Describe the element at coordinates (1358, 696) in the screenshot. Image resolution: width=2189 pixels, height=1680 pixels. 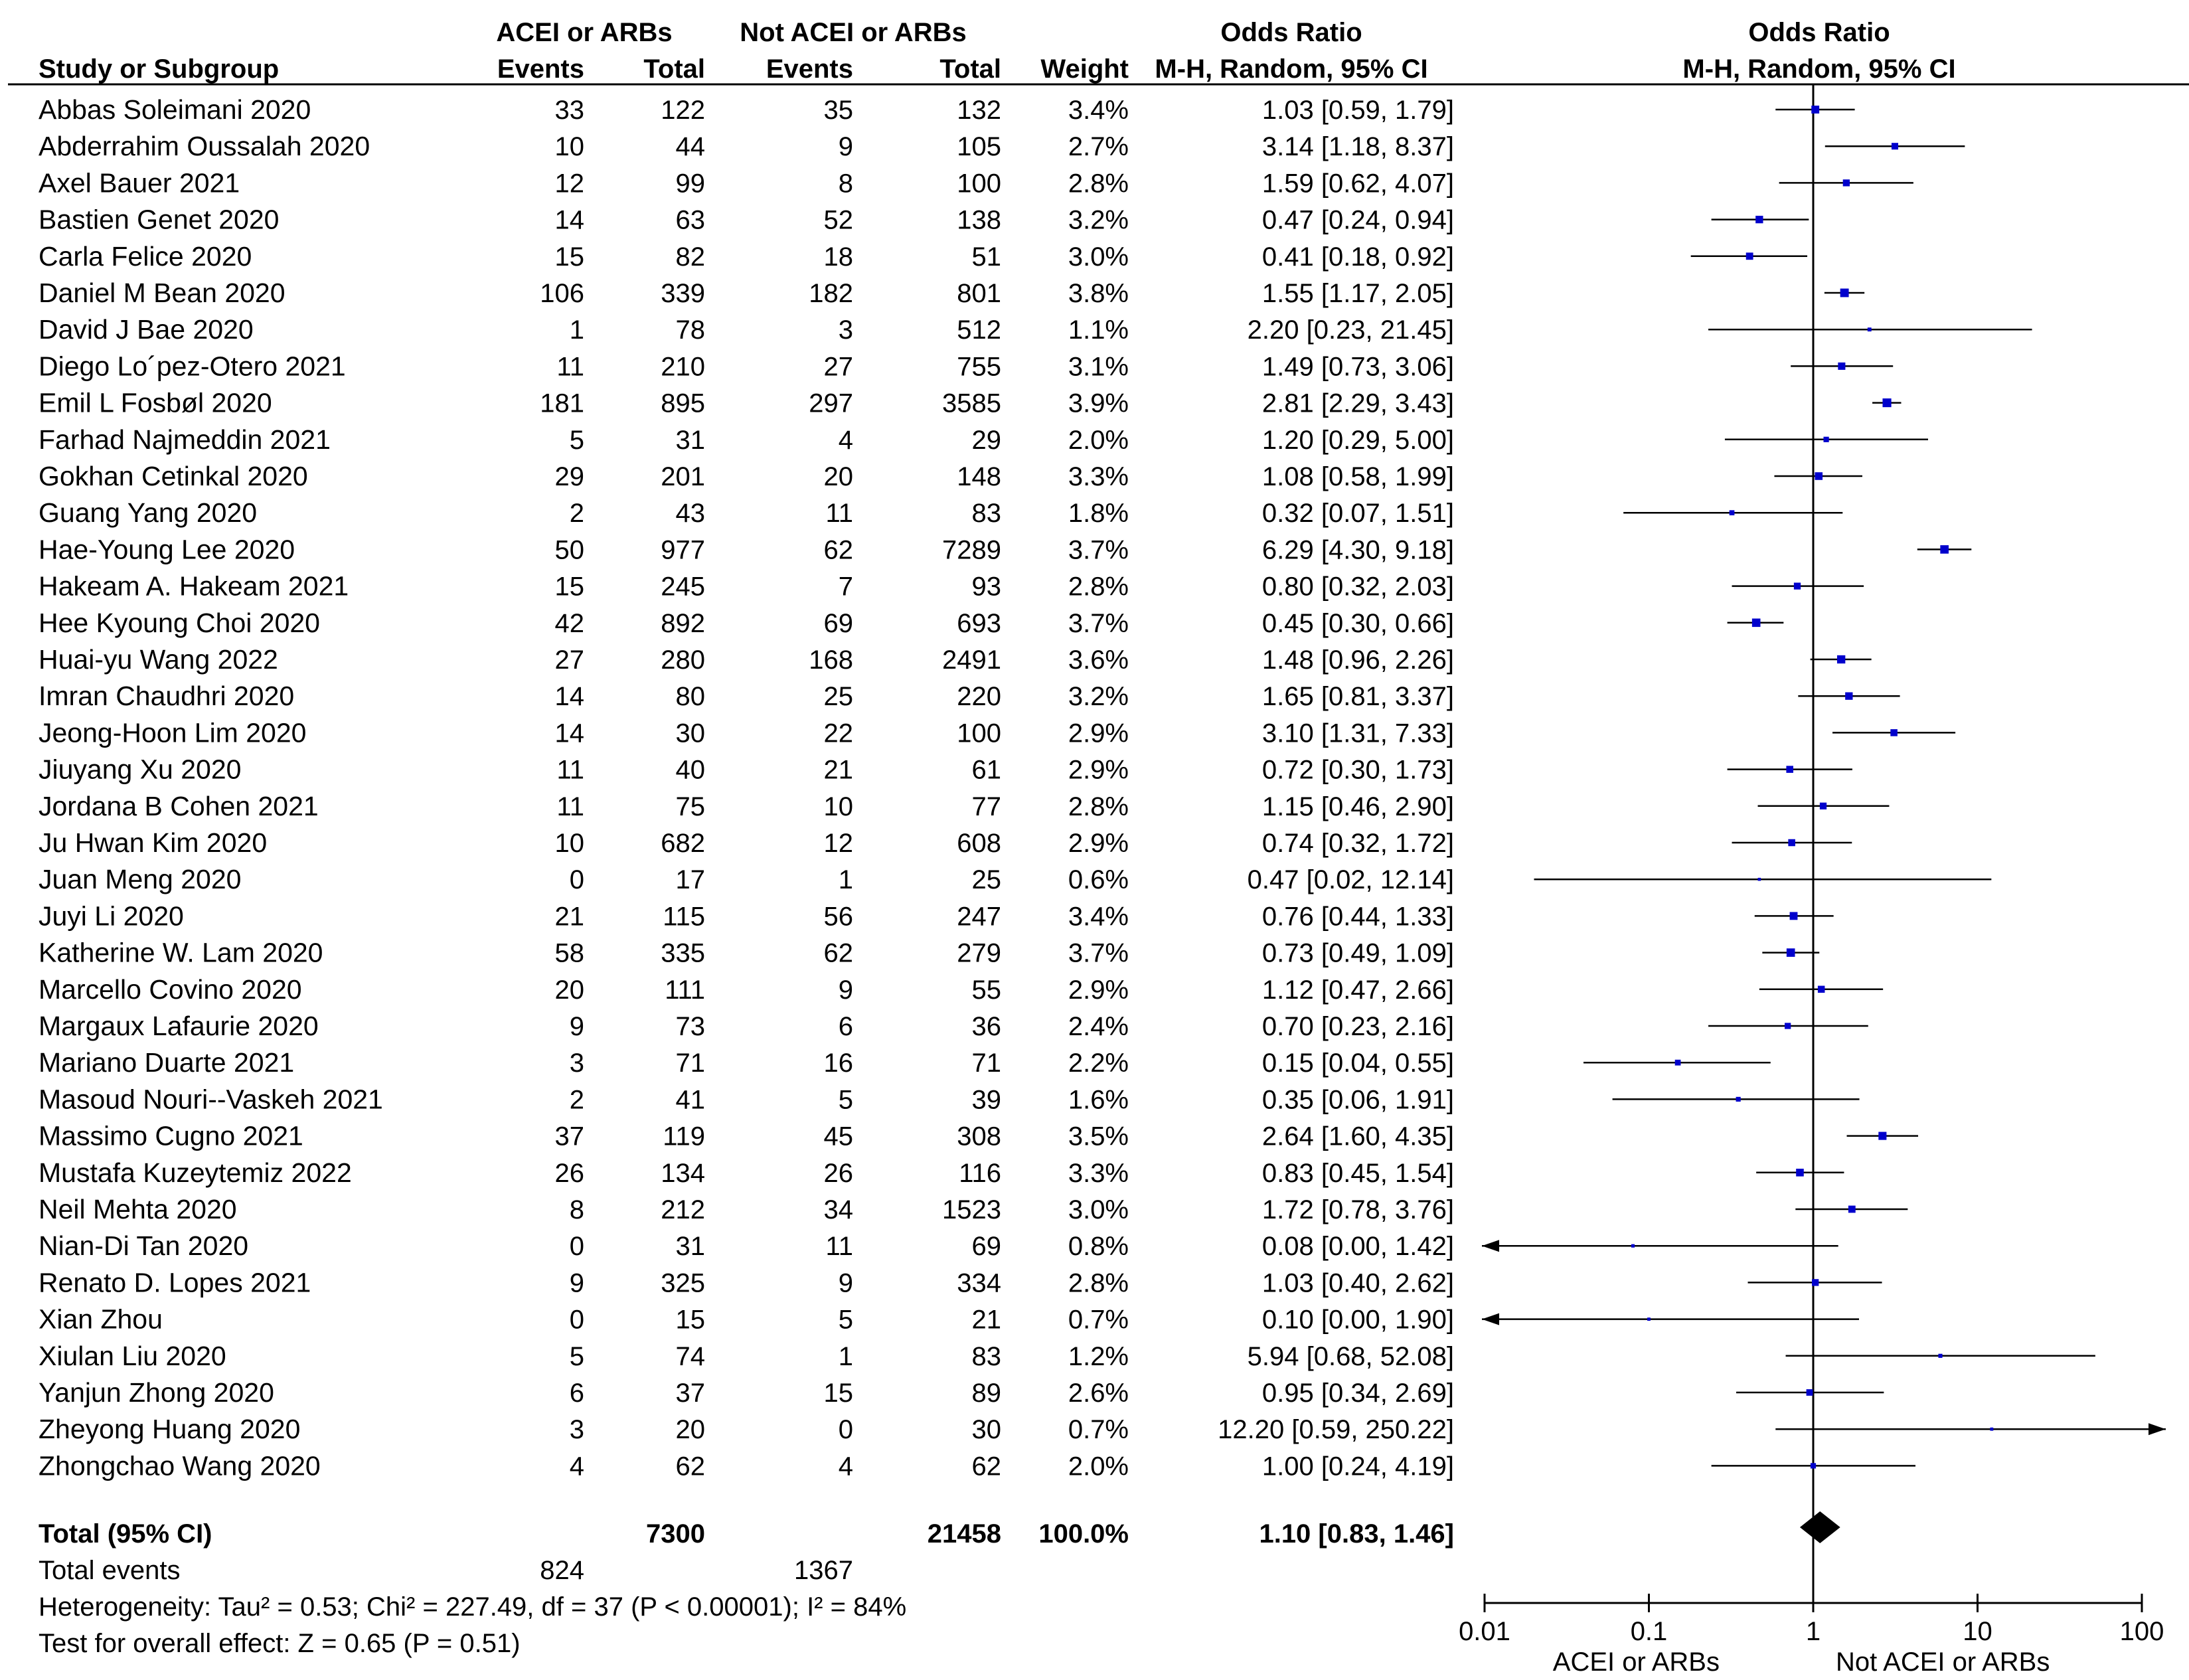
I see `ci-cell: 1.65 [0.81, 3.37]` at that location.